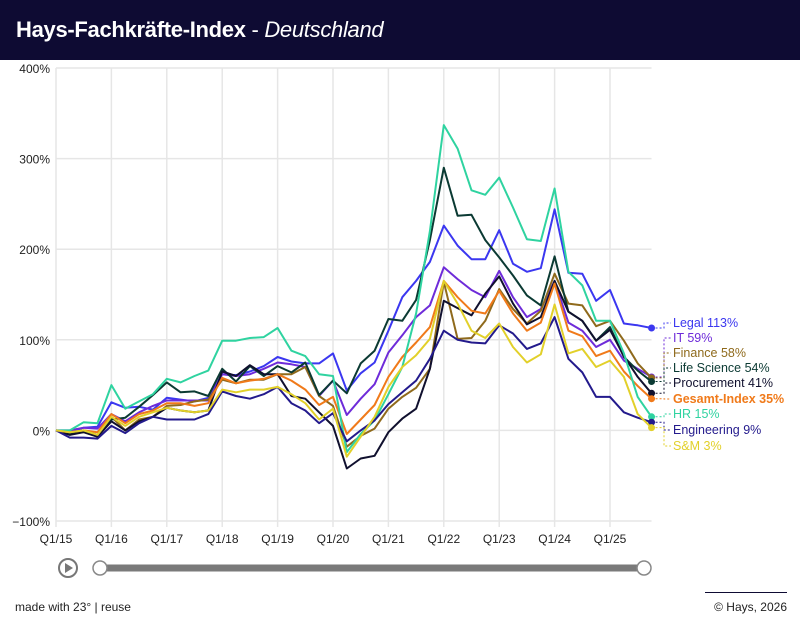  What do you see at coordinates (42, 431) in the screenshot?
I see `y-tick-label: 0%` at bounding box center [42, 431].